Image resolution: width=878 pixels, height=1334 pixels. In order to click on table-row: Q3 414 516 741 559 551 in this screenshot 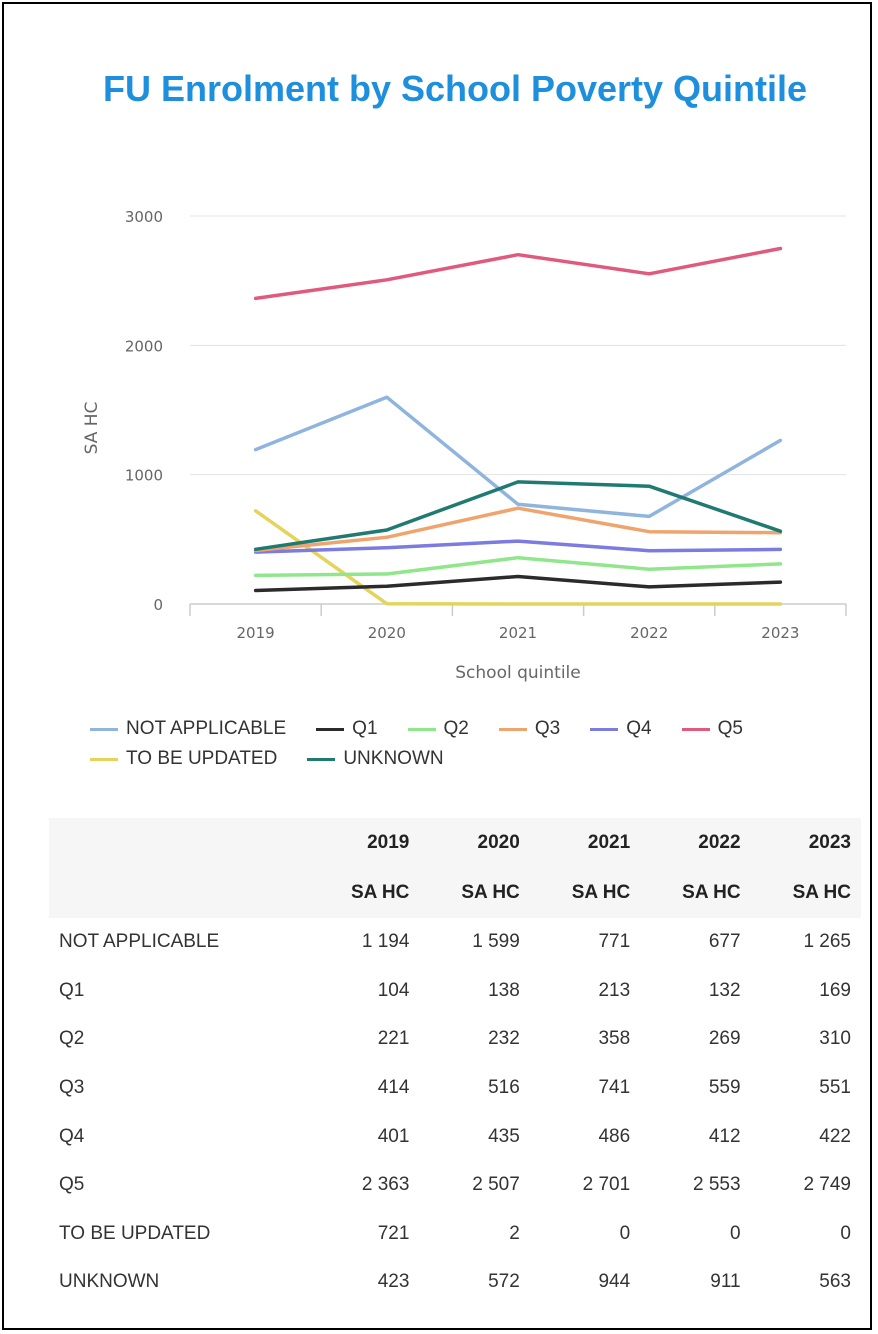, I will do `click(455, 1088)`.